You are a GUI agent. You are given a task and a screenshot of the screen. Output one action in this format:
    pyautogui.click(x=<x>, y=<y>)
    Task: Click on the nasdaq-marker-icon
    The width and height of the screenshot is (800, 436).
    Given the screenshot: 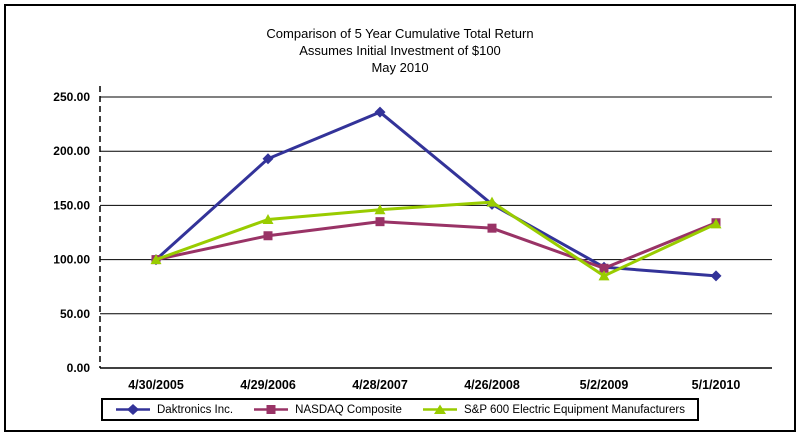 What is the action you would take?
    pyautogui.click(x=271, y=409)
    